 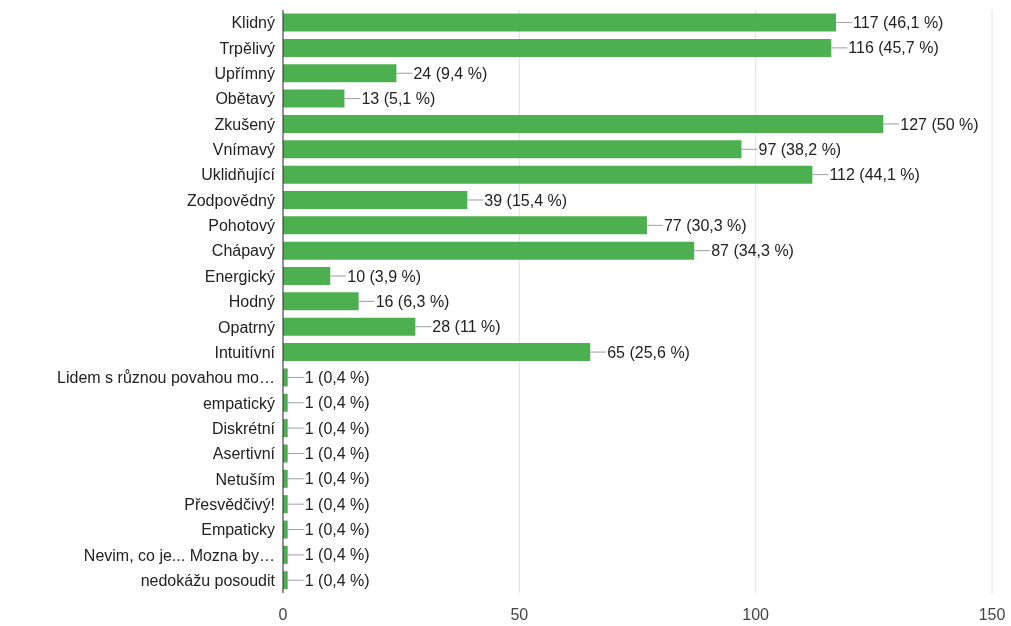 I want to click on y-tick-label: Zkušený, so click(x=244, y=124).